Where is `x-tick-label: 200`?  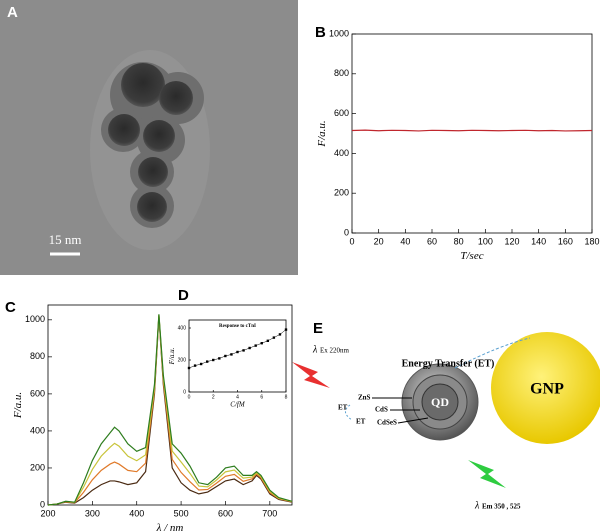 x-tick-label: 200 is located at coordinates (47, 513).